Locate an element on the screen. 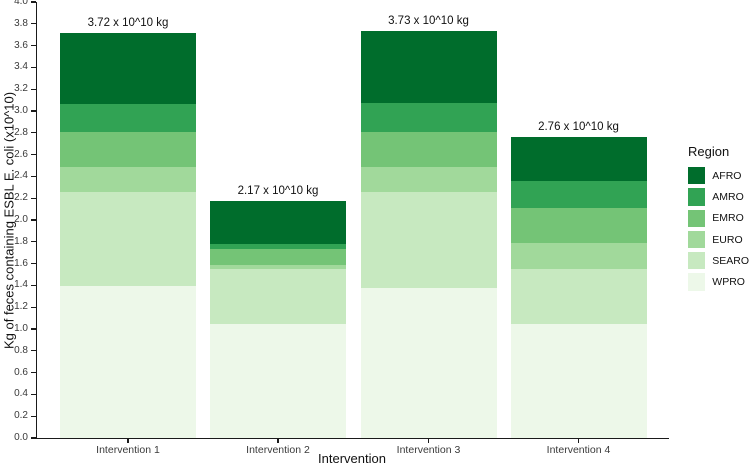 The image size is (750, 467). legend-item-label: EMRO is located at coordinates (728, 218).